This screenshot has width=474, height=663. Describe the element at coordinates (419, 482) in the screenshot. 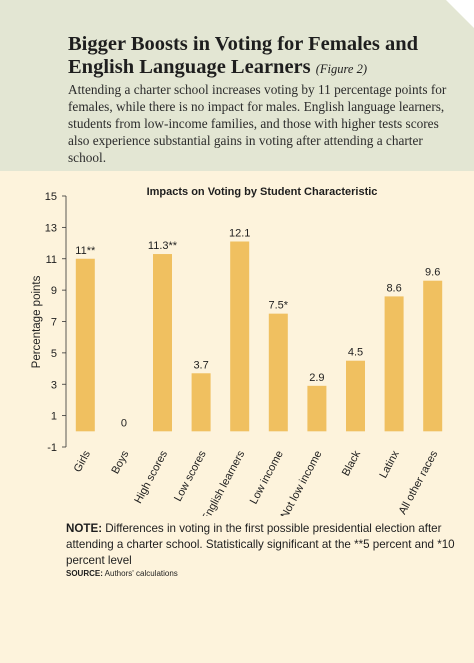

I see `x-tick-label: All other races` at that location.